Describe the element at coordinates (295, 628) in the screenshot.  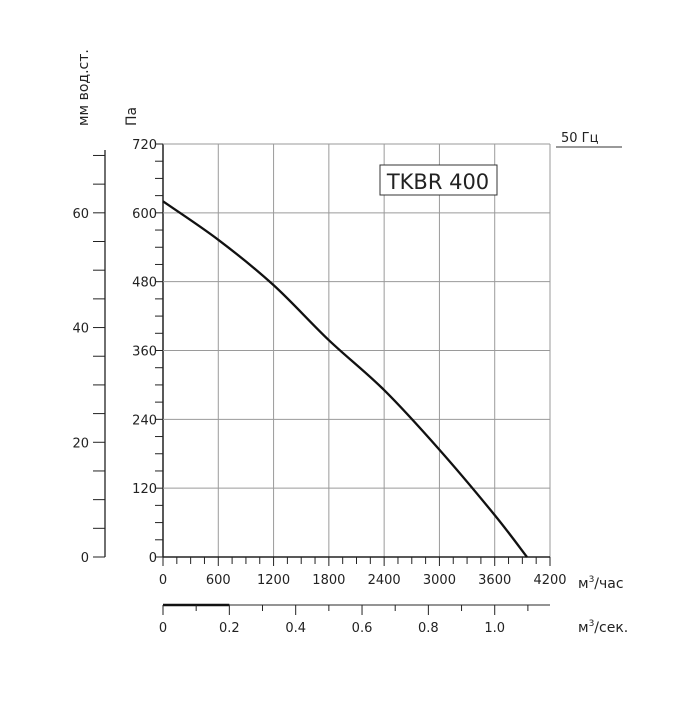
I see `x2-tick-label: 0.4` at that location.